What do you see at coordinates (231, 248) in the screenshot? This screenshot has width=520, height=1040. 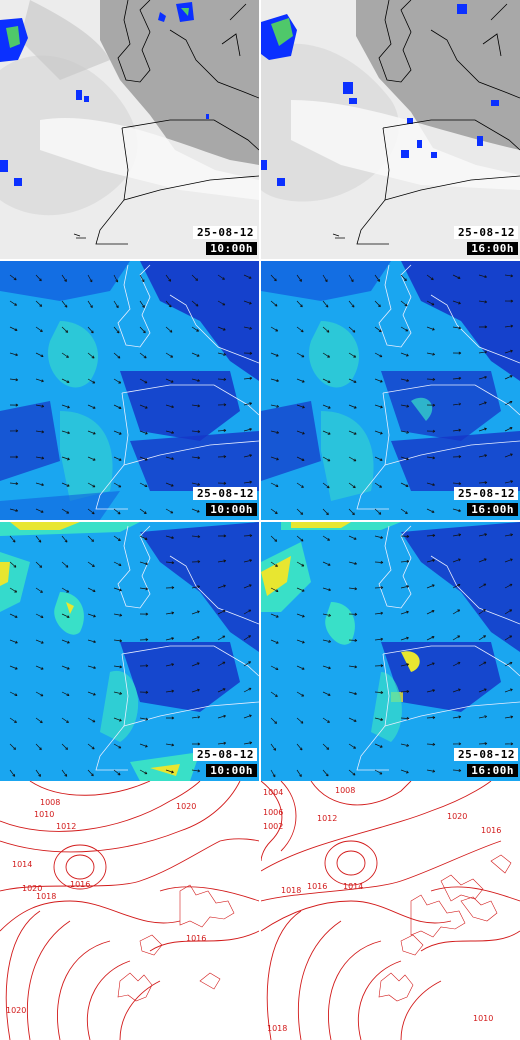 I see `map-time-stamp: 10:00h` at bounding box center [231, 248].